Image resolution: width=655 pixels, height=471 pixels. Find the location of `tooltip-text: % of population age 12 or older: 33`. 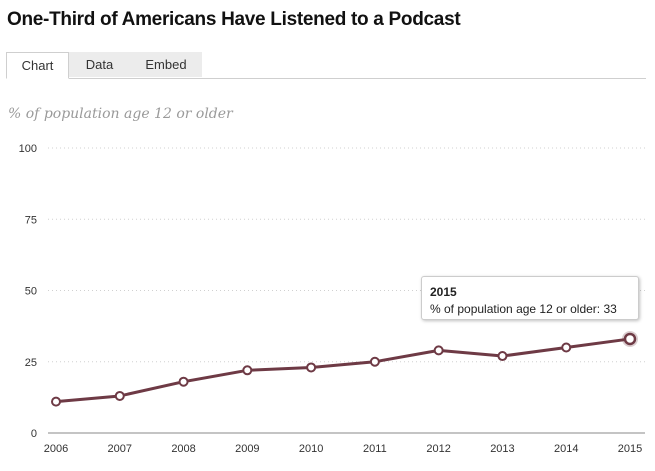

tooltip-text: % of population age 12 or older: 33 is located at coordinates (523, 309).